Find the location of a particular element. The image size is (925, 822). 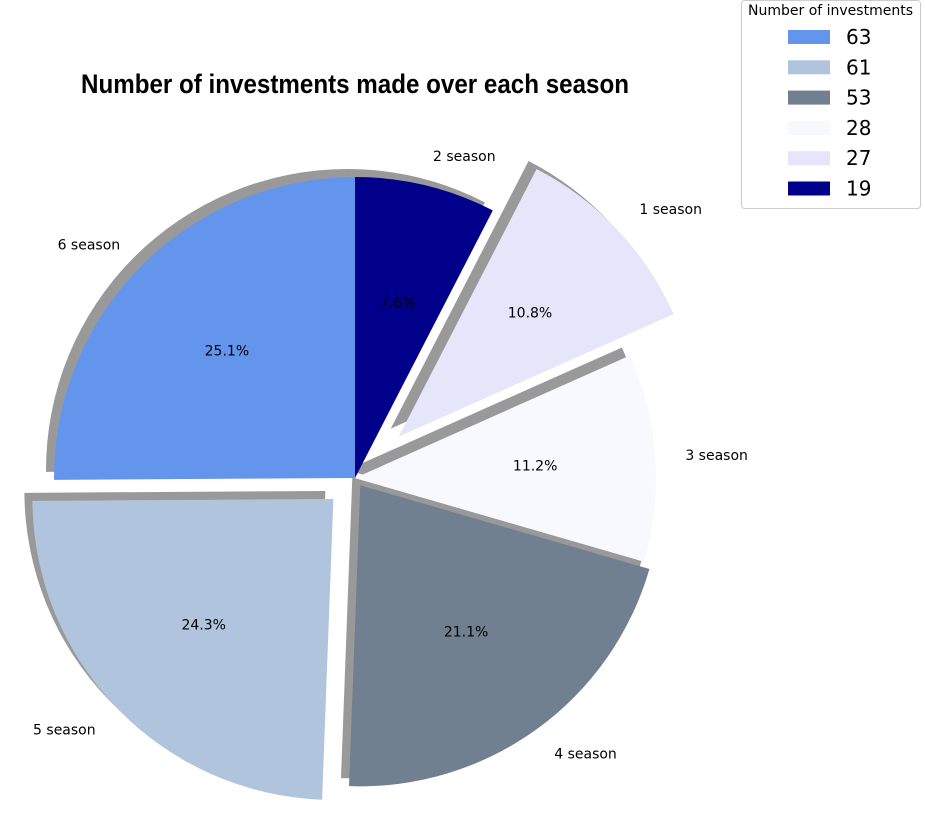

legend-label-61: 61 is located at coordinates (858, 67).